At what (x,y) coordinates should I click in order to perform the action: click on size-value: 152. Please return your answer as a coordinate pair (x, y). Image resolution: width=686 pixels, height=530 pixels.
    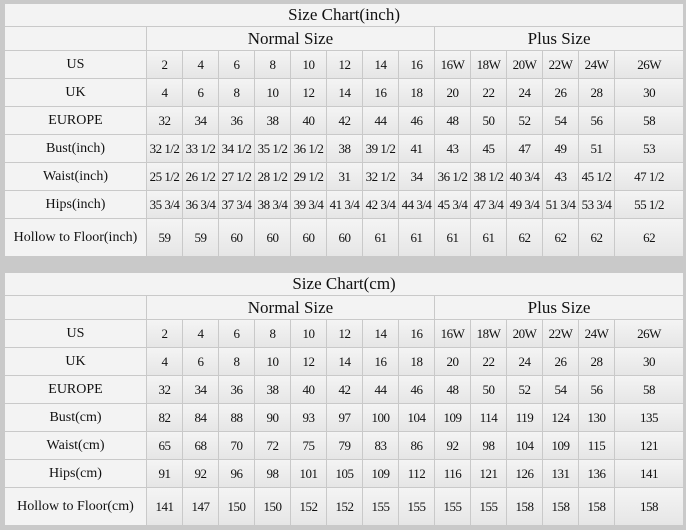
    Looking at the image, I should click on (344, 506).